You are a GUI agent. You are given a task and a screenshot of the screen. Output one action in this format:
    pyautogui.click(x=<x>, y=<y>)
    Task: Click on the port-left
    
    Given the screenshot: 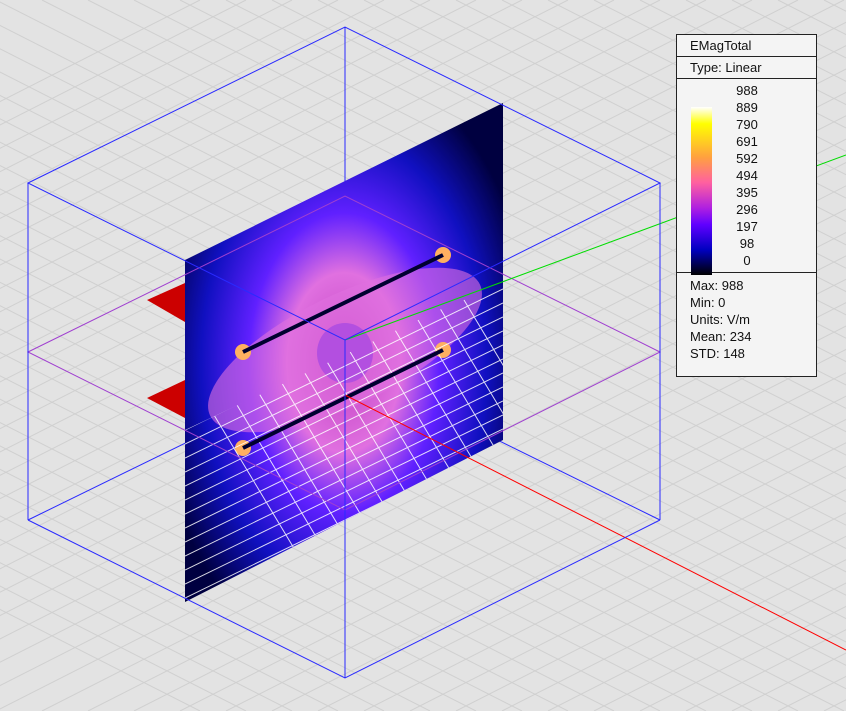 What is the action you would take?
    pyautogui.click(x=166, y=350)
    